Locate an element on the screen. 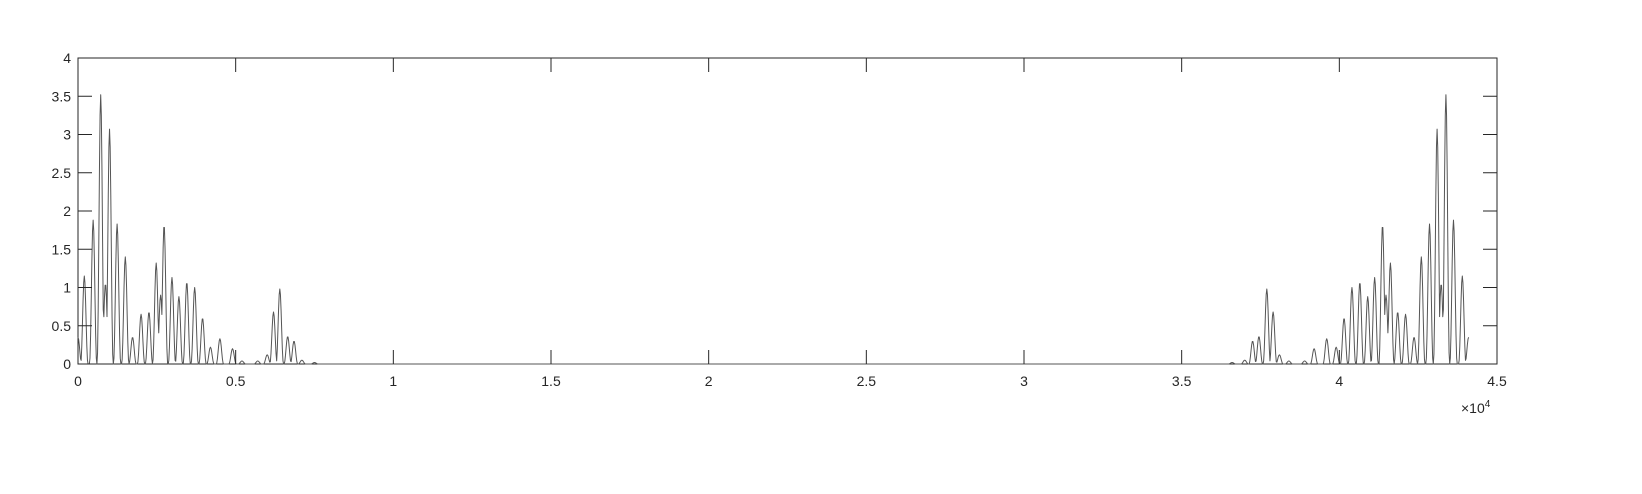 The width and height of the screenshot is (1642, 494). x-tick-label: 3.5 is located at coordinates (1182, 381).